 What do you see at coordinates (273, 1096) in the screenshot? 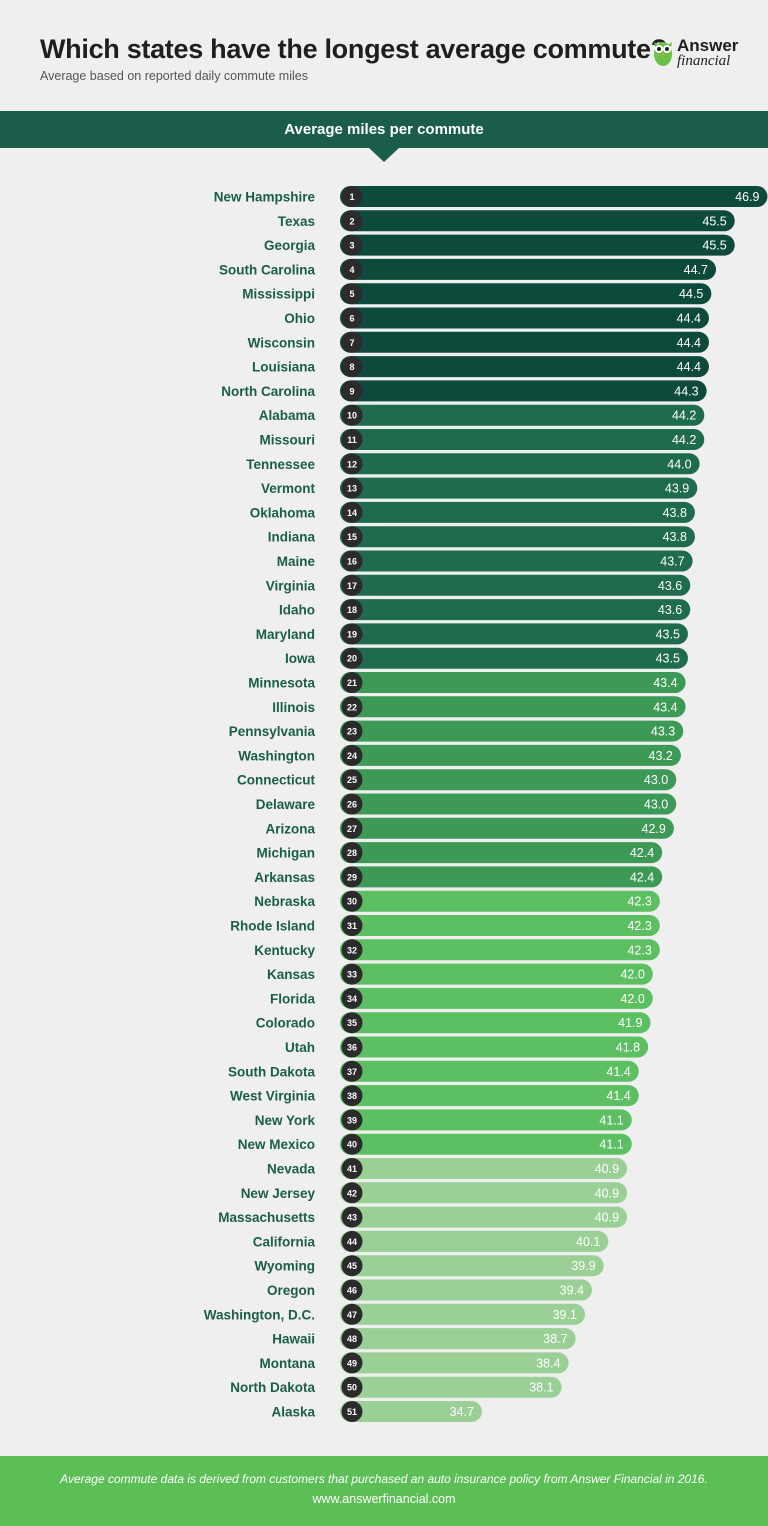
I see `state-label: West Virginia` at bounding box center [273, 1096].